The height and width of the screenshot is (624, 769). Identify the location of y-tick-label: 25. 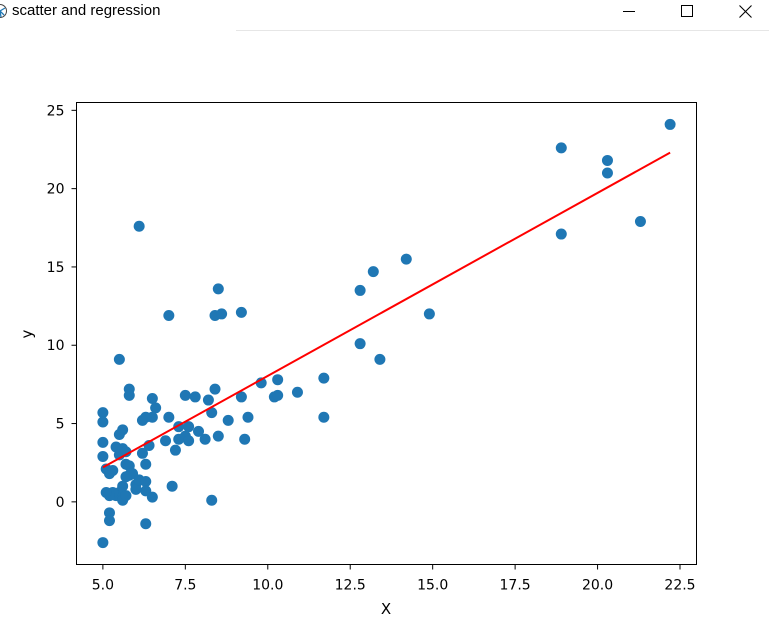
(56, 111).